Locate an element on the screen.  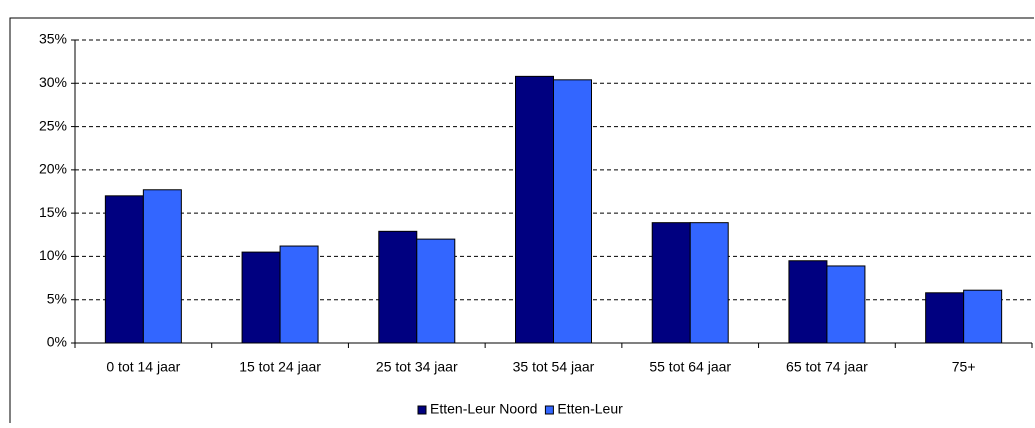
x-tick-label: 35 tot 54 jaar is located at coordinates (554, 367).